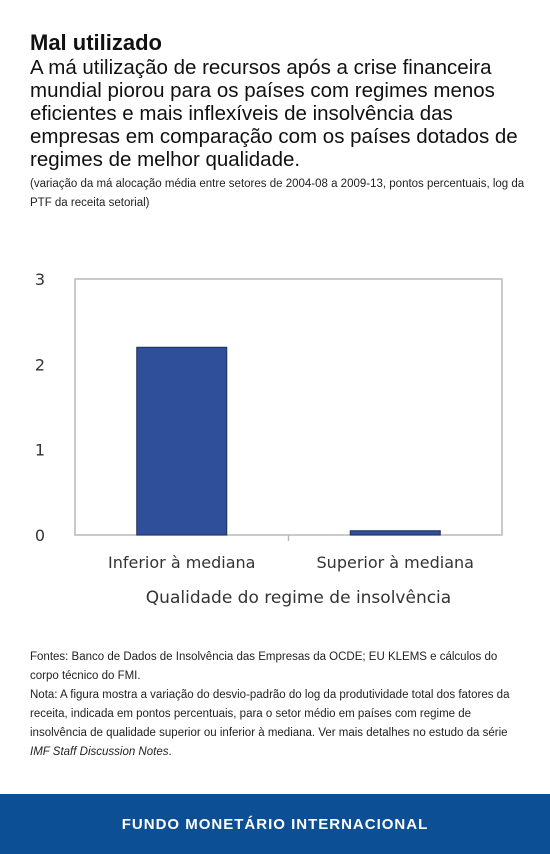 The height and width of the screenshot is (854, 550). What do you see at coordinates (96, 42) in the screenshot?
I see `chart-title: Mal utilizado` at bounding box center [96, 42].